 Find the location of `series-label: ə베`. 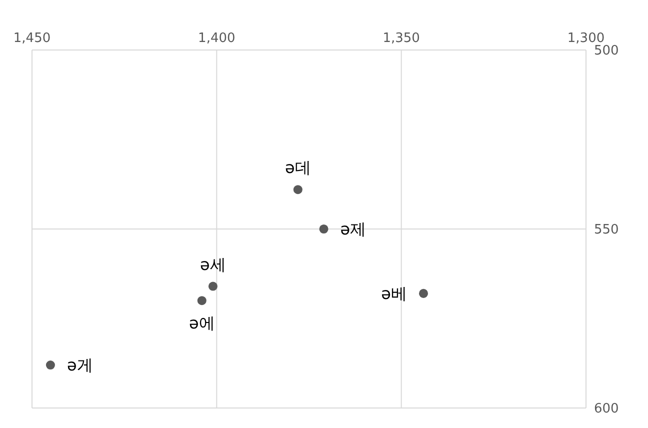

series-label: ə베 is located at coordinates (394, 294).